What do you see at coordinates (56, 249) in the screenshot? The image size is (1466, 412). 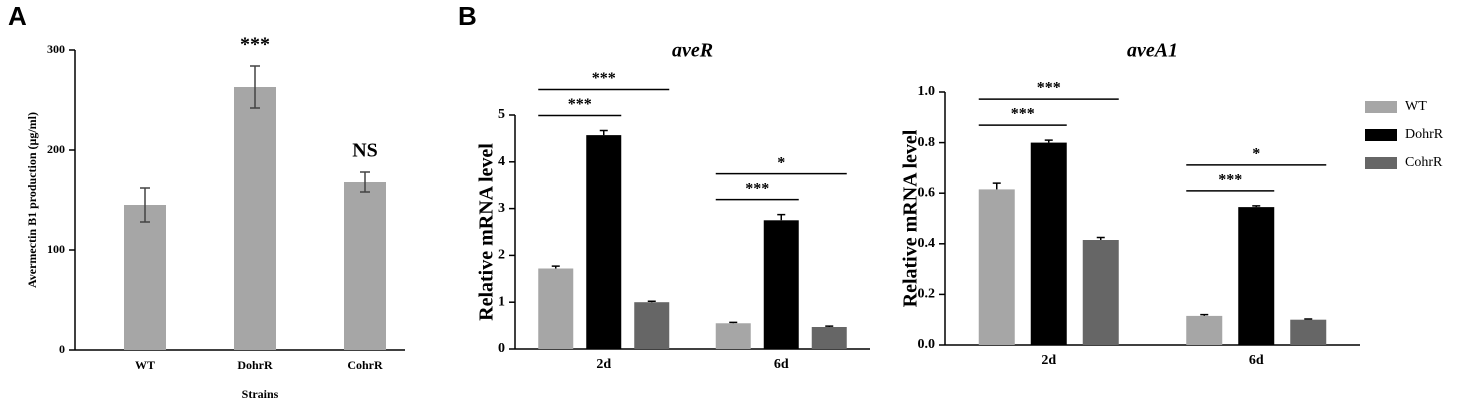 I see `y-tick-label: 100` at bounding box center [56, 249].